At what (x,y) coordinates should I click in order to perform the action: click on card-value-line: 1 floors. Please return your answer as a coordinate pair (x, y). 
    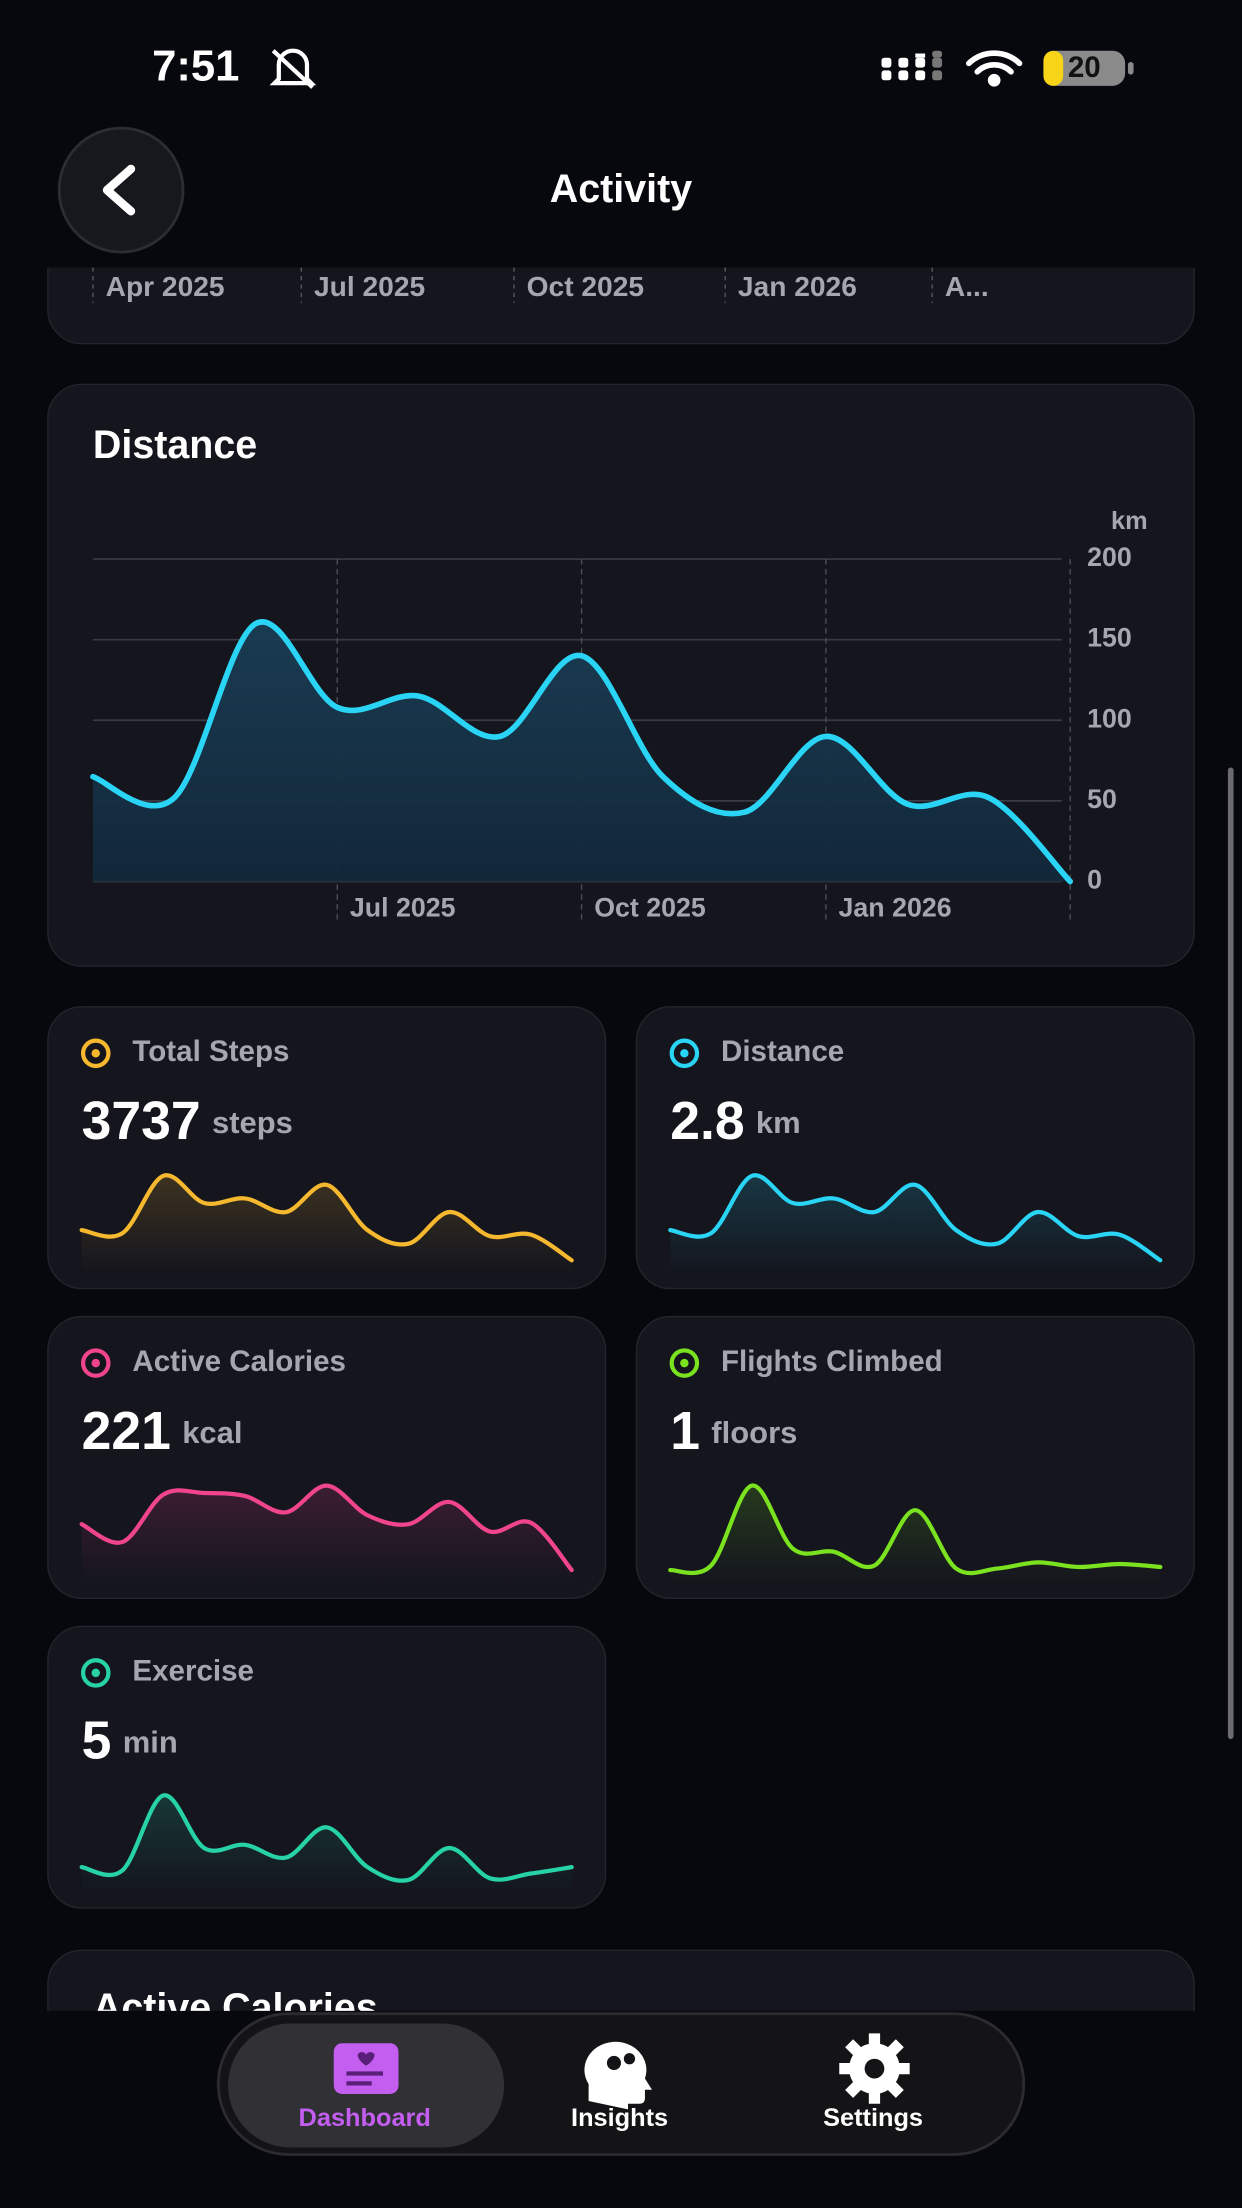
    Looking at the image, I should click on (733, 1431).